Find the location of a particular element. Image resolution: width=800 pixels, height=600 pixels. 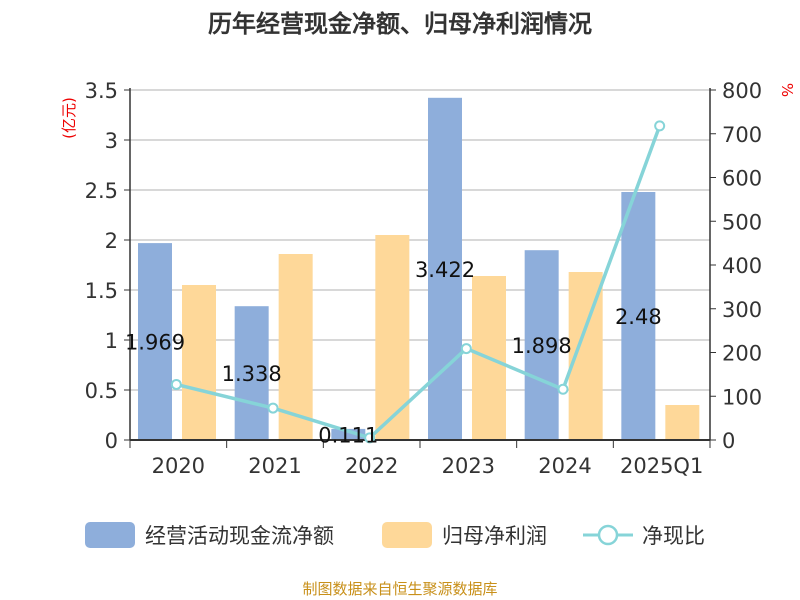

left-tick-label: 2.5 is located at coordinates (101, 191).